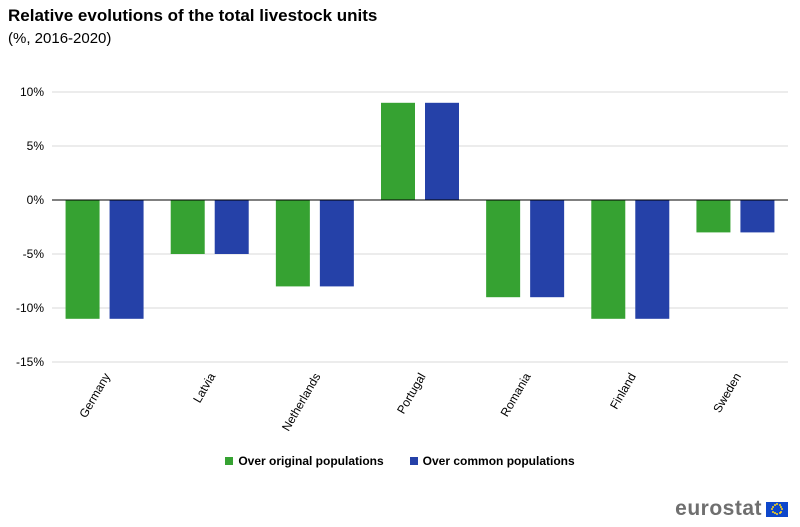 This screenshot has width=800, height=527. Describe the element at coordinates (718, 508) in the screenshot. I see `logo-text: eurostat` at that location.